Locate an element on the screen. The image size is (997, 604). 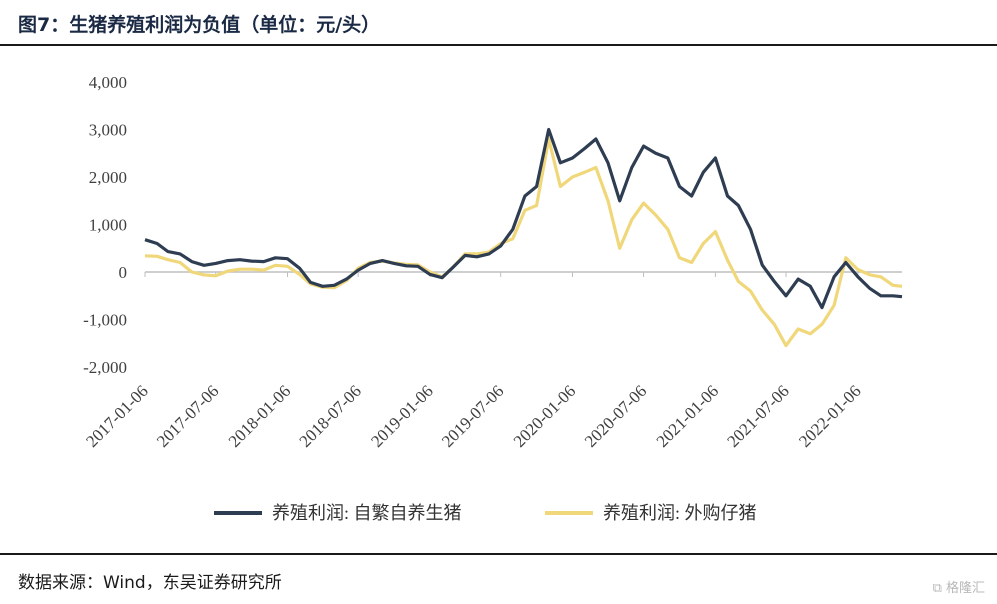
x-tick-label: 2017-07-06 is located at coordinates (188, 416).